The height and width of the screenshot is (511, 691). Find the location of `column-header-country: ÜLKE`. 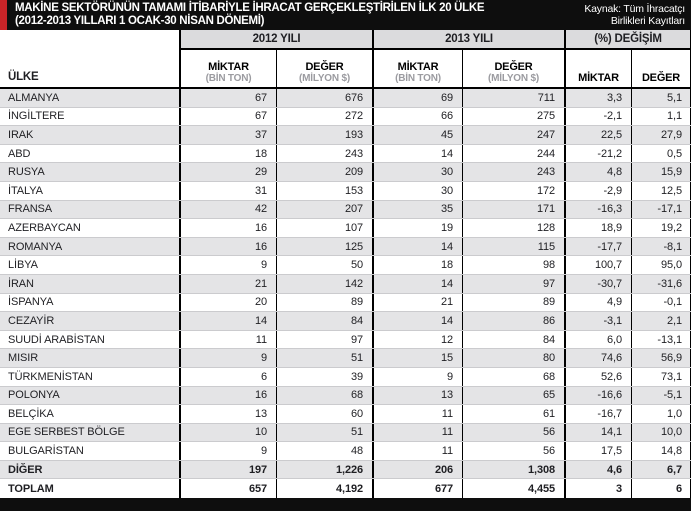

column-header-country: ÜLKE is located at coordinates (89, 58).